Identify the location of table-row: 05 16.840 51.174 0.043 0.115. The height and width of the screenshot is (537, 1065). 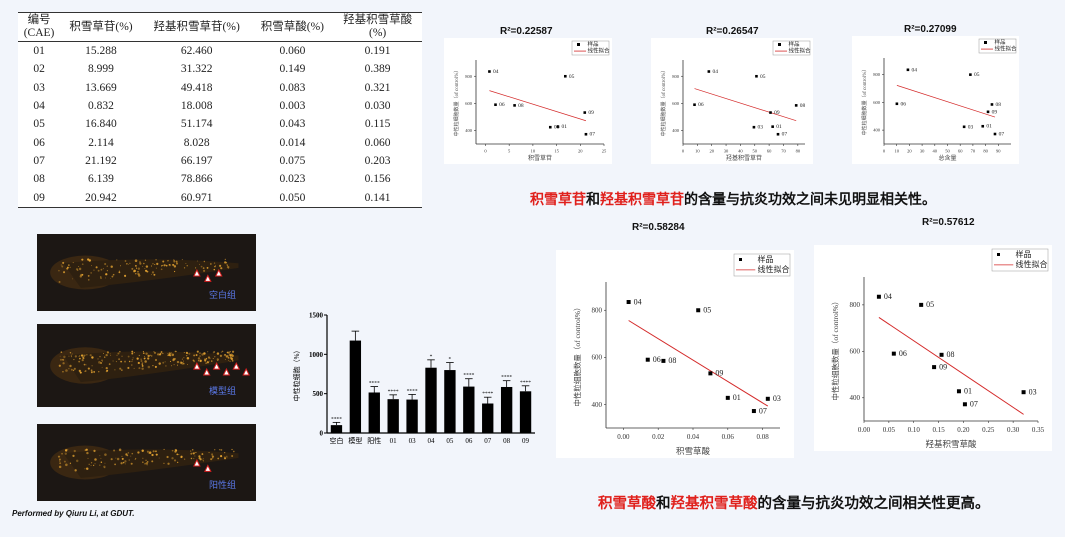
(220, 124).